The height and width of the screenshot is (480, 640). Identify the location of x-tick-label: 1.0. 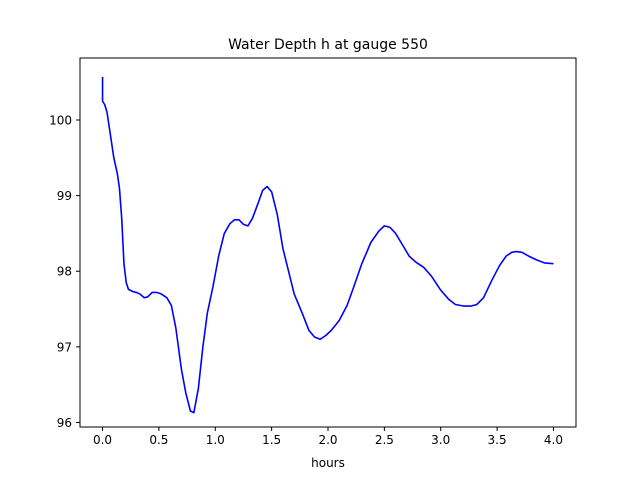
(215, 440).